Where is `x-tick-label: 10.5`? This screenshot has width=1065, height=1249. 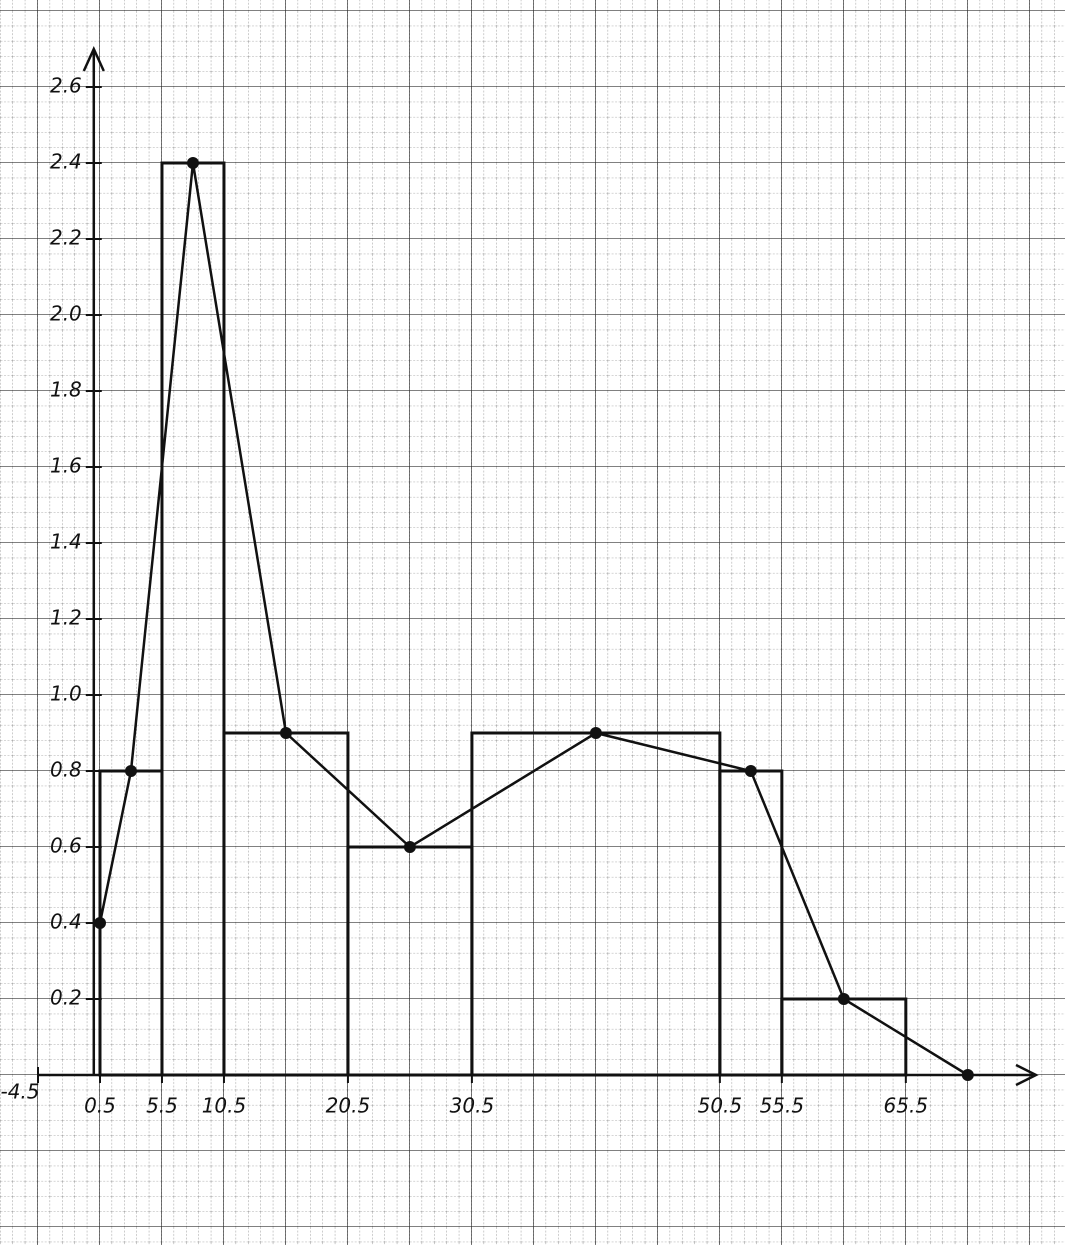
x-tick-label: 10.5 is located at coordinates (224, 1106).